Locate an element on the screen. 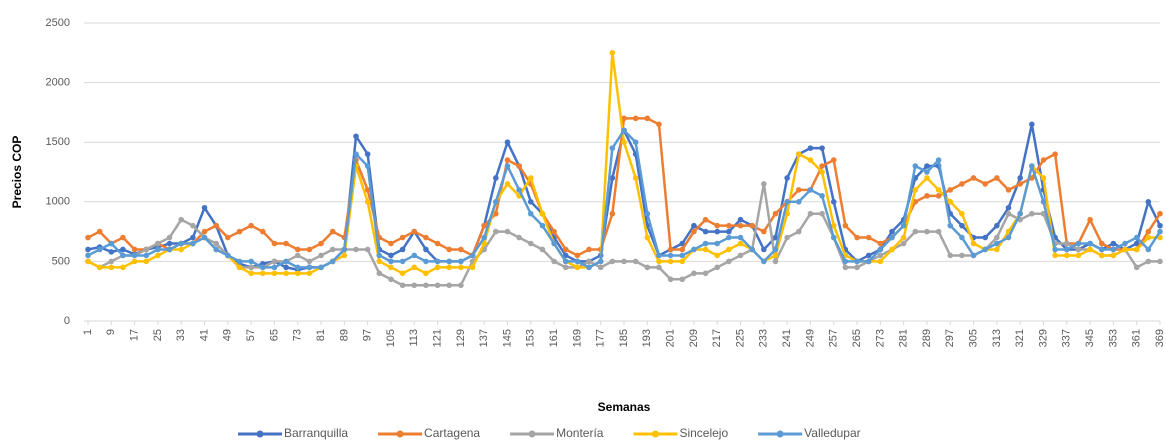 The height and width of the screenshot is (442, 1166). x-tick-label: 41 is located at coordinates (204, 335).